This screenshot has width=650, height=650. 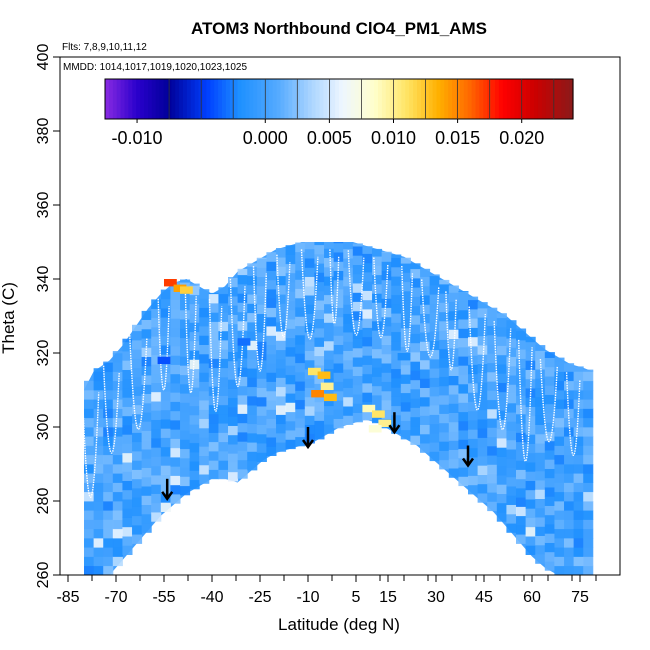 What do you see at coordinates (47, 316) in the screenshot?
I see `y-axis: 260 280 300 320 340 360 380 400` at bounding box center [47, 316].